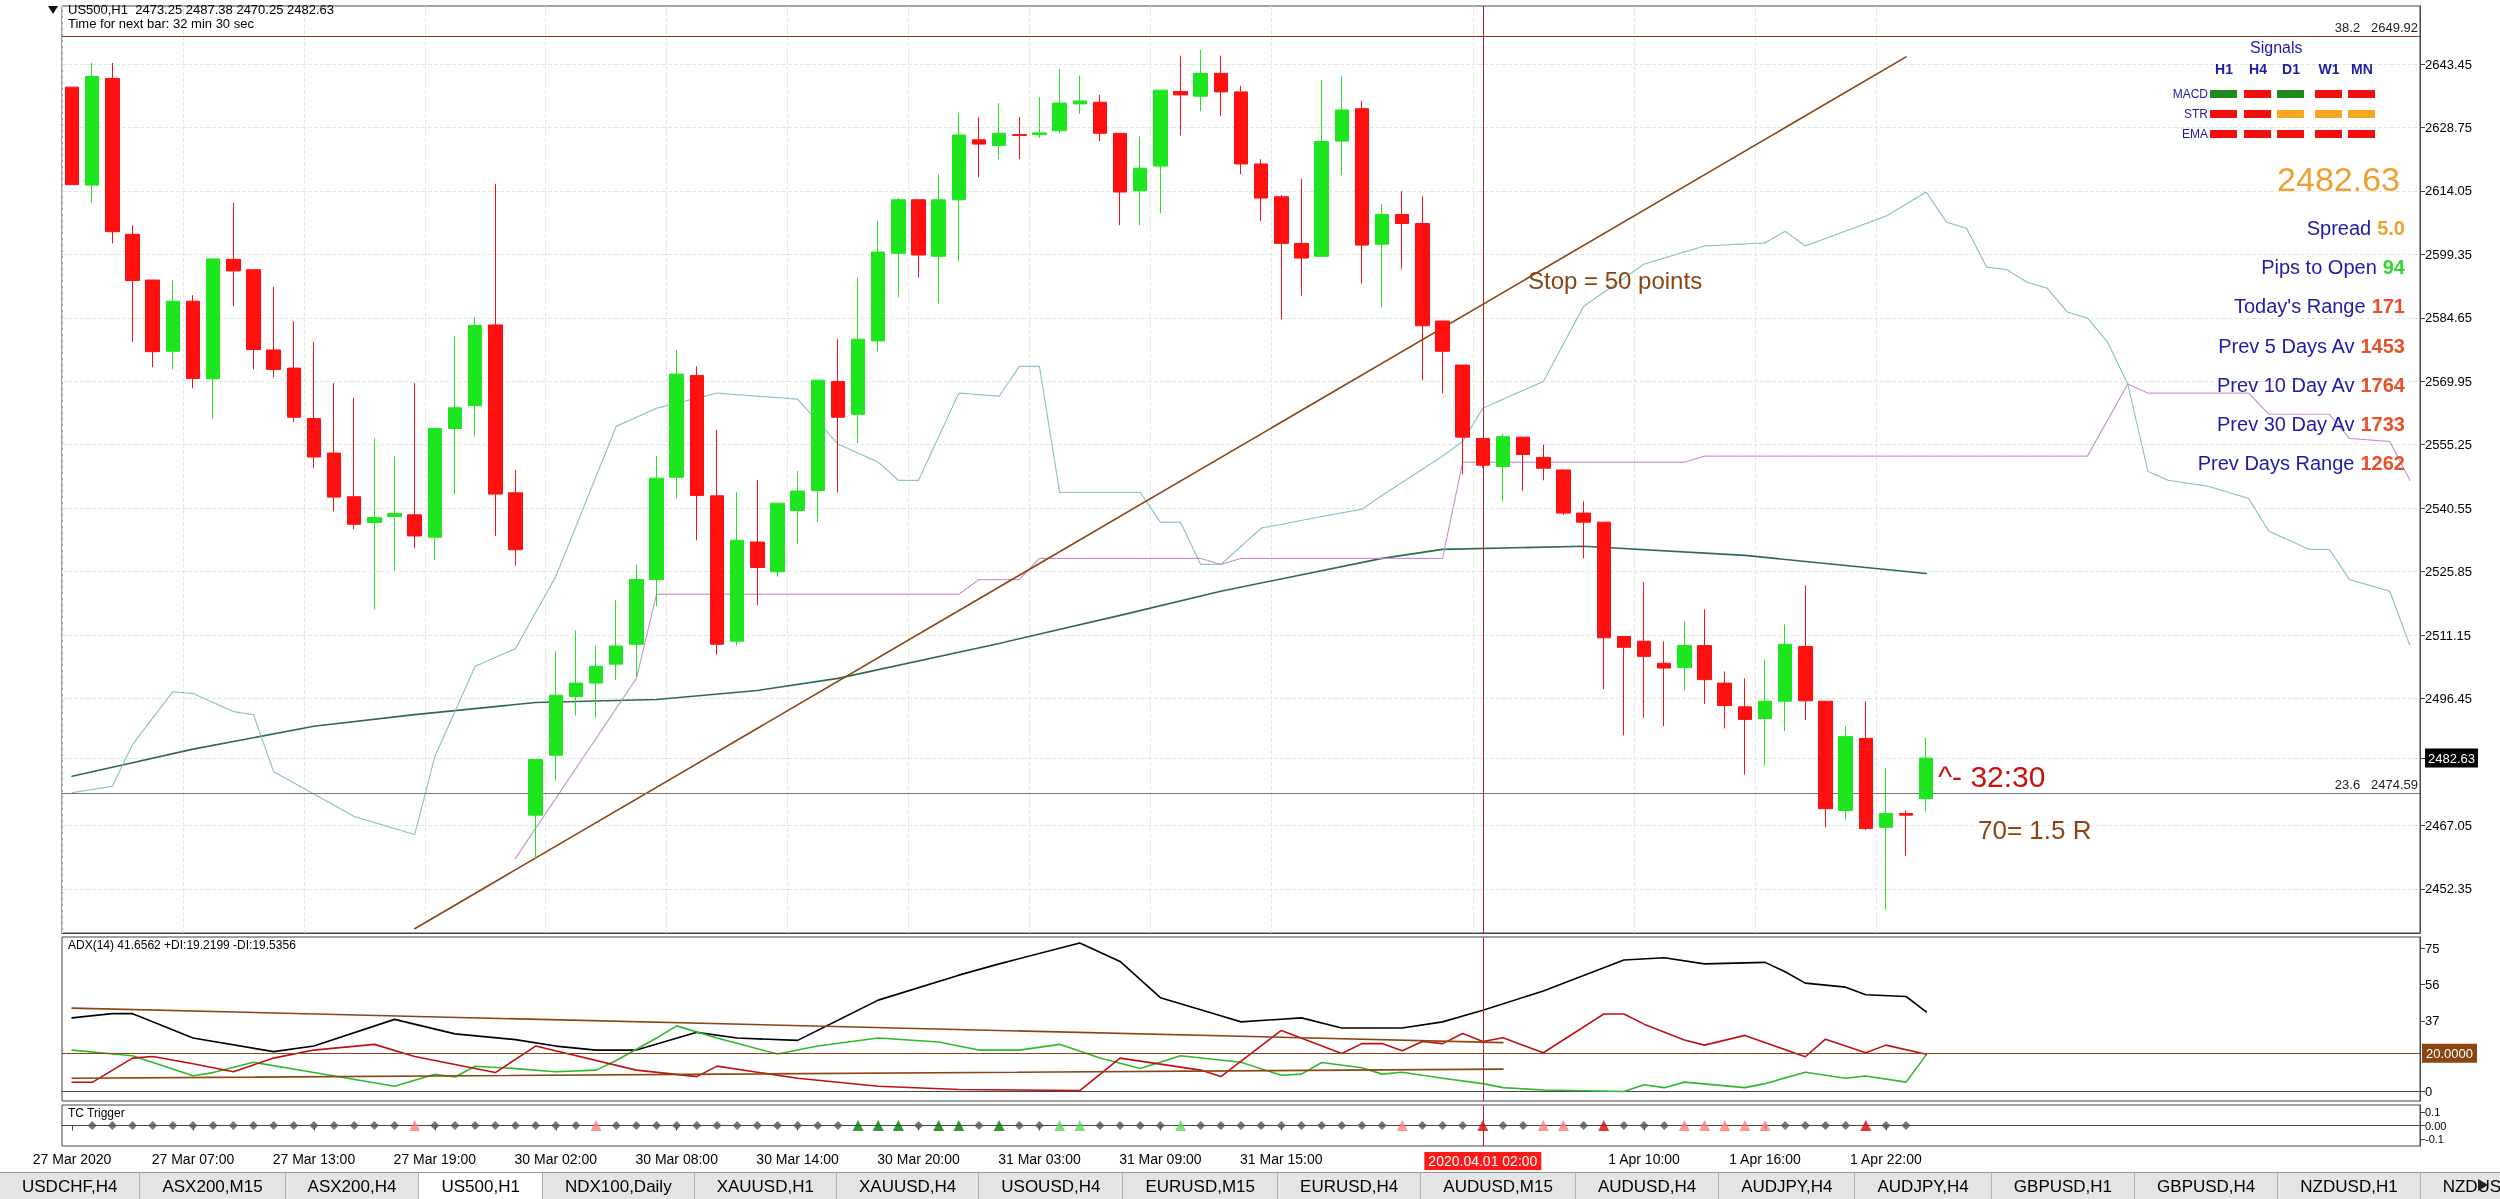 This screenshot has width=2500, height=1199. What do you see at coordinates (2448, 889) in the screenshot?
I see `y-tick-label: 2452.35` at bounding box center [2448, 889].